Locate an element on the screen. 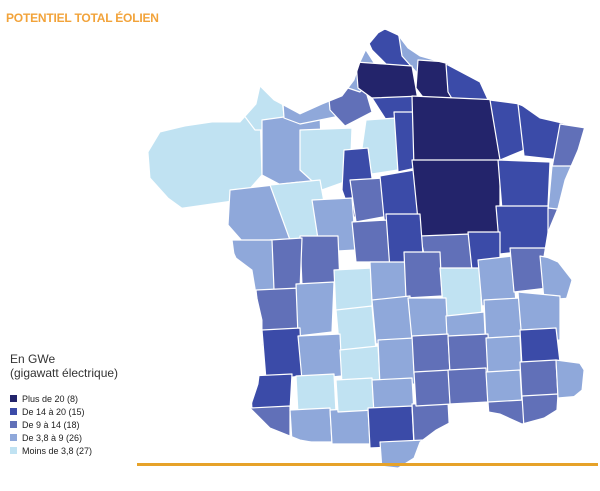 The width and height of the screenshot is (600, 491). region-haute-marne is located at coordinates (524, 185).